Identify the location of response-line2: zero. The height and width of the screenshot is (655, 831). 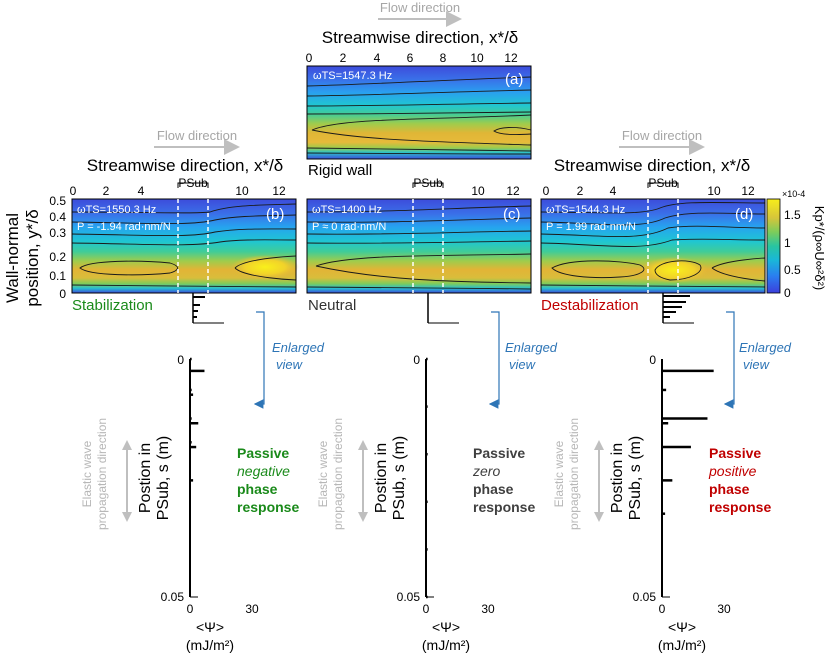
(486, 471).